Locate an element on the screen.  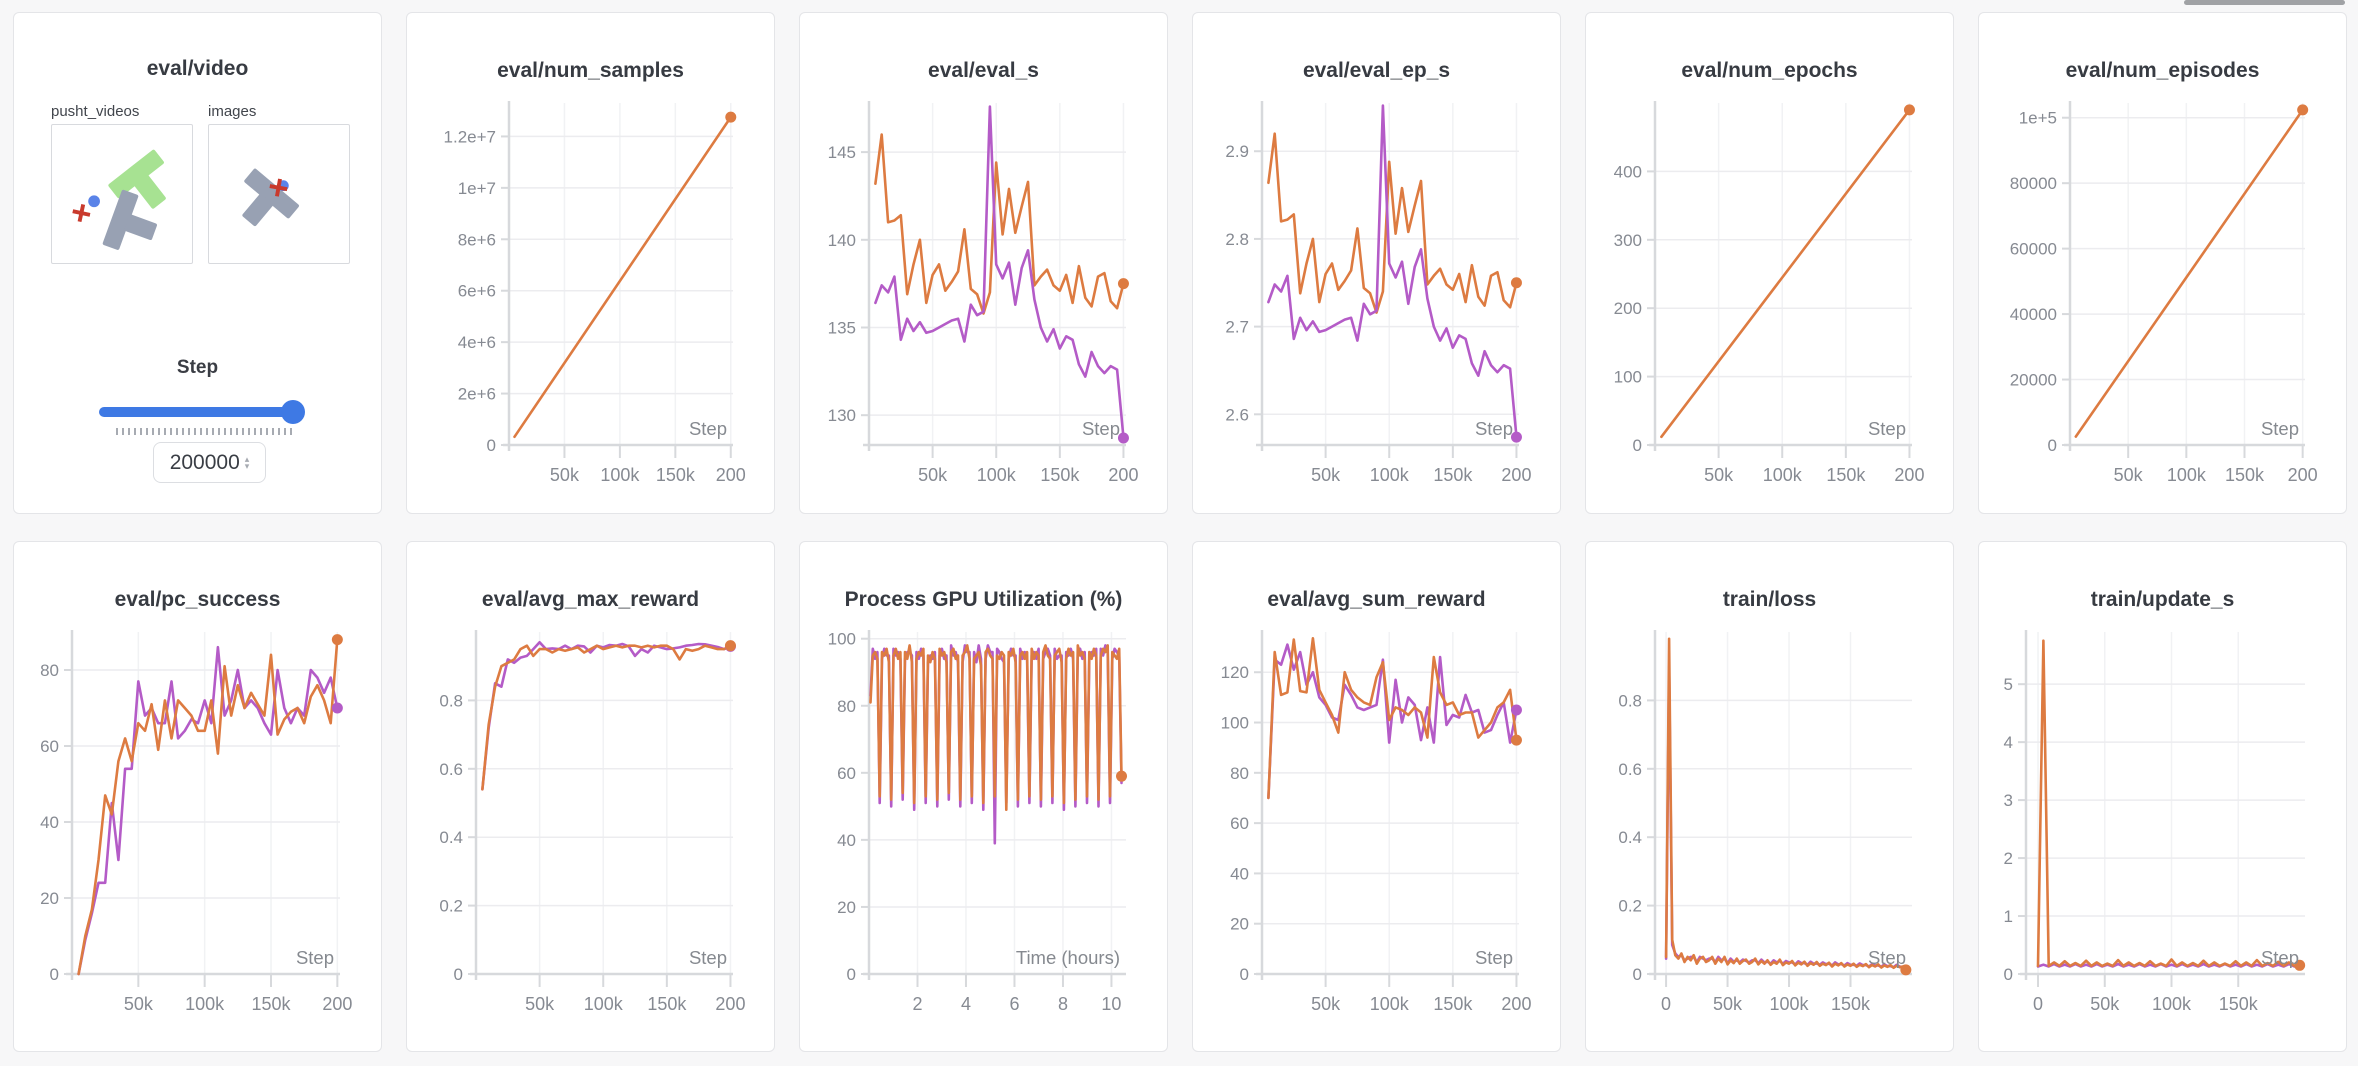
svg-text: 120 is located at coordinates (1235, 672).